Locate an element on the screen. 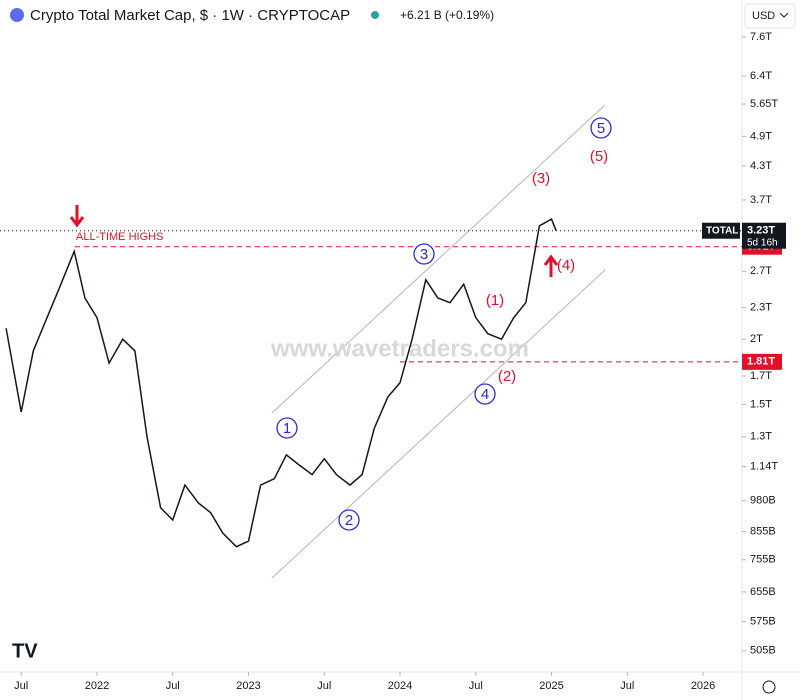  wave-label: (5) is located at coordinates (599, 156).